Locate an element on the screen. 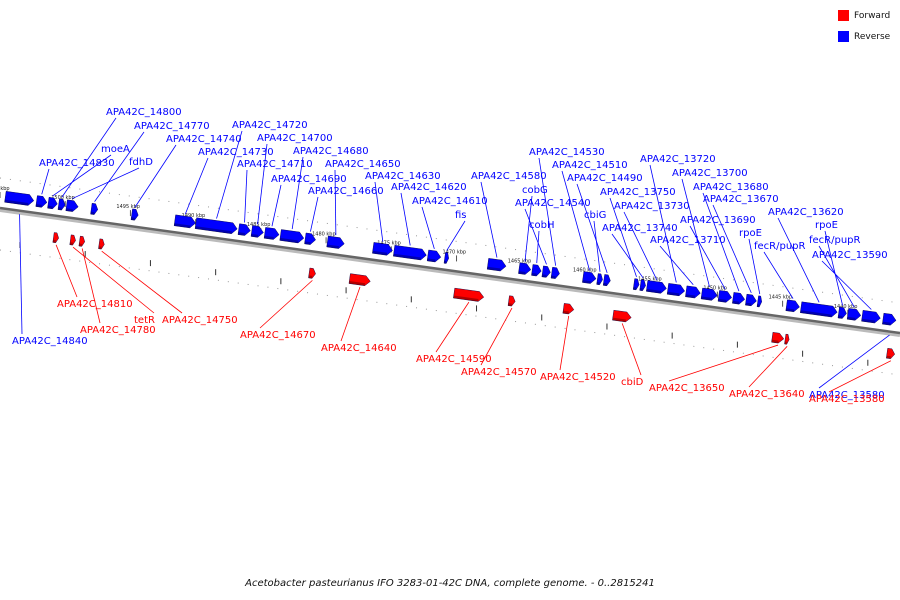 Image resolution: width=900 pixels, height=600 pixels. reverse-gene-label: cobH is located at coordinates (541, 225).